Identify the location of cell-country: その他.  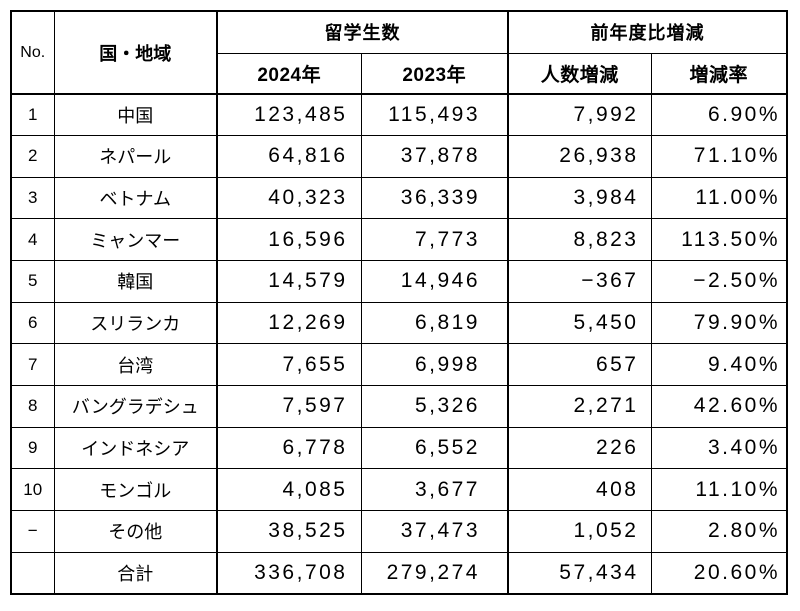
(135, 531).